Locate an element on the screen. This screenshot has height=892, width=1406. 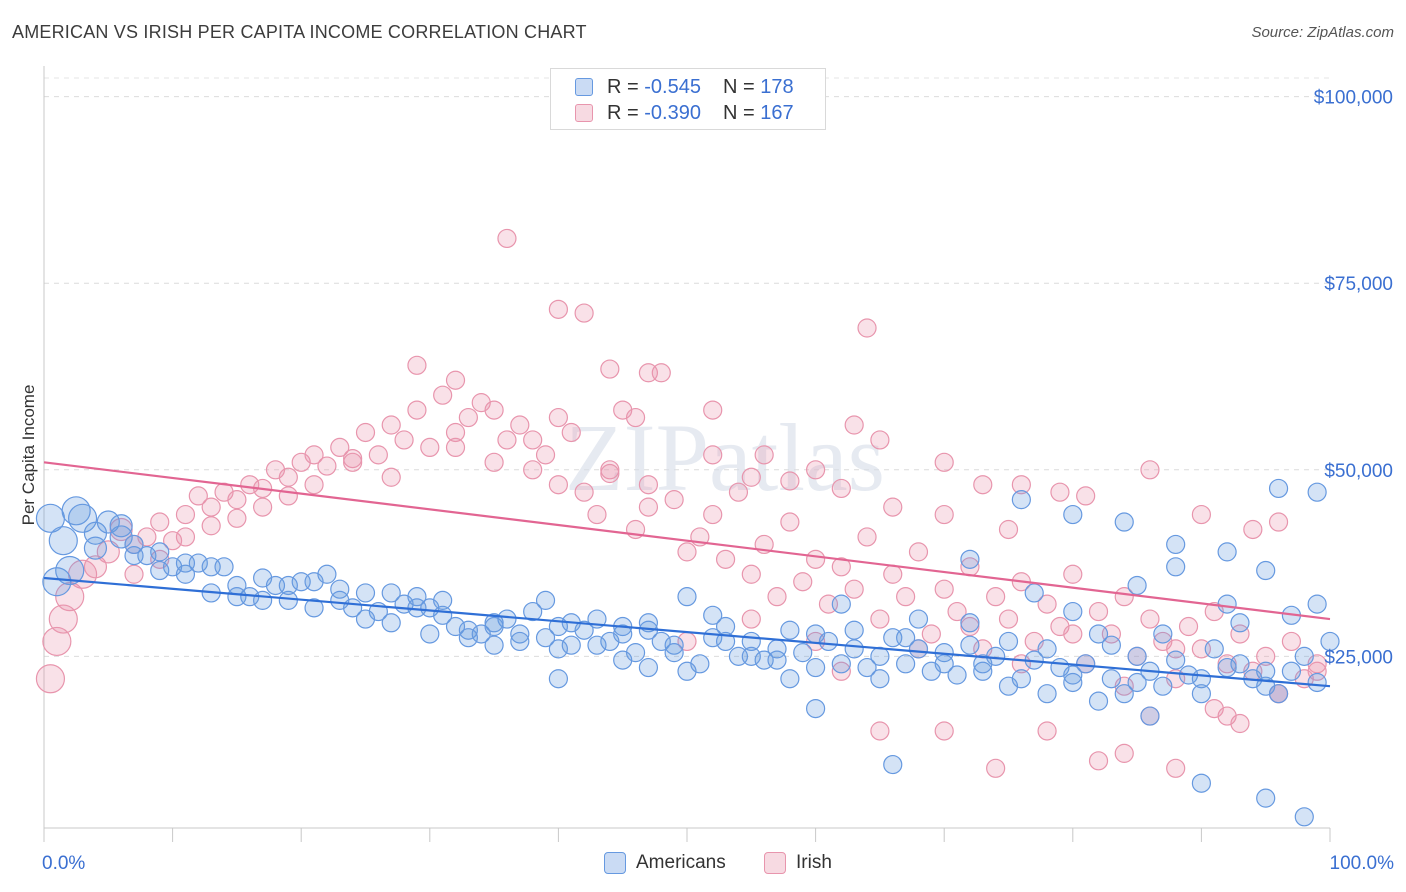
legend-label: Americans is located at coordinates (681, 862).